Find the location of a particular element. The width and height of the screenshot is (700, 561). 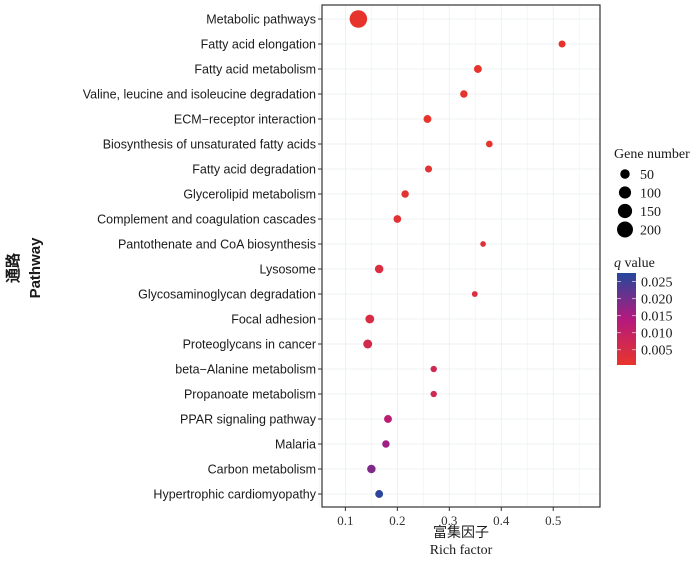

y-tick-label: Lysosome is located at coordinates (287, 270).